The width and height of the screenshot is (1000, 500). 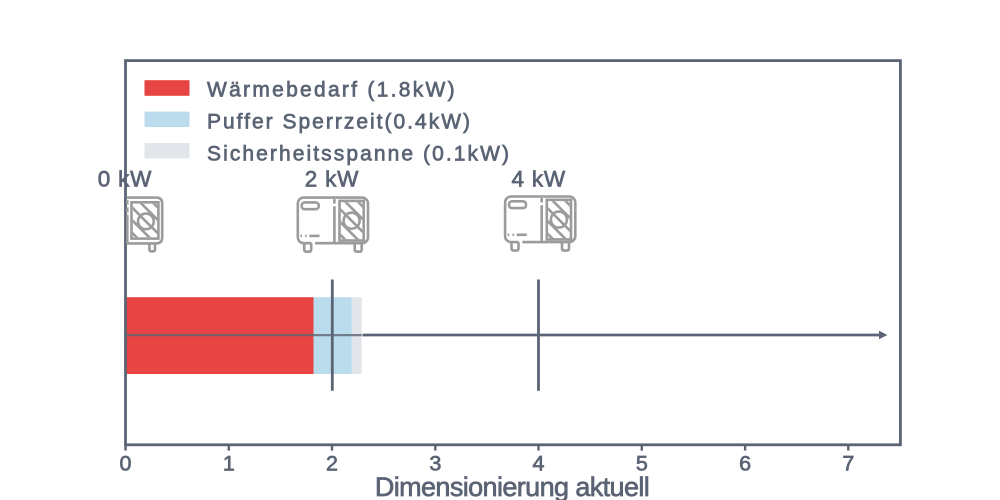 What do you see at coordinates (359, 154) in the screenshot?
I see `svg-text: Sicherheitsspanne (0.1kW)` at bounding box center [359, 154].